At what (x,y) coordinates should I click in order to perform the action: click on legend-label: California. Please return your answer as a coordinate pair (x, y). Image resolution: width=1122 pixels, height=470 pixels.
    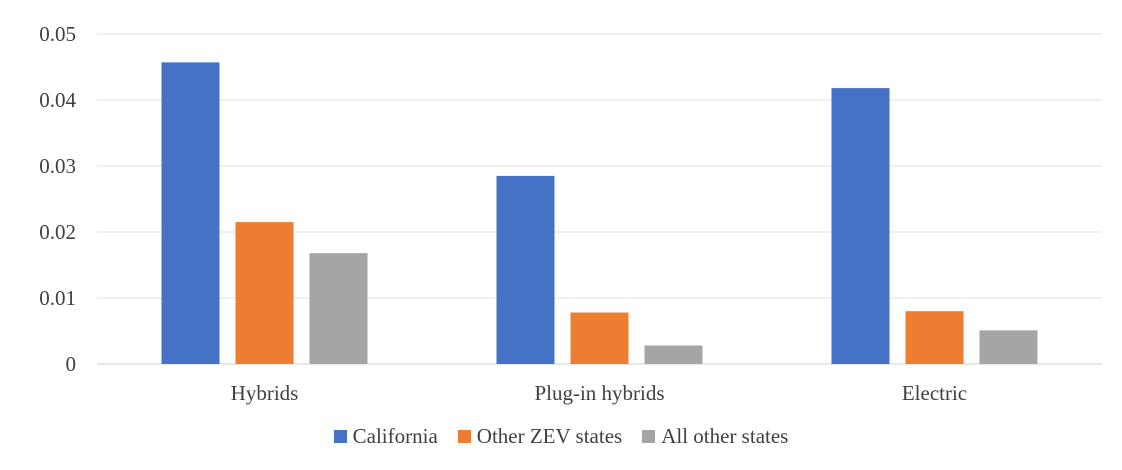
    Looking at the image, I should click on (395, 436).